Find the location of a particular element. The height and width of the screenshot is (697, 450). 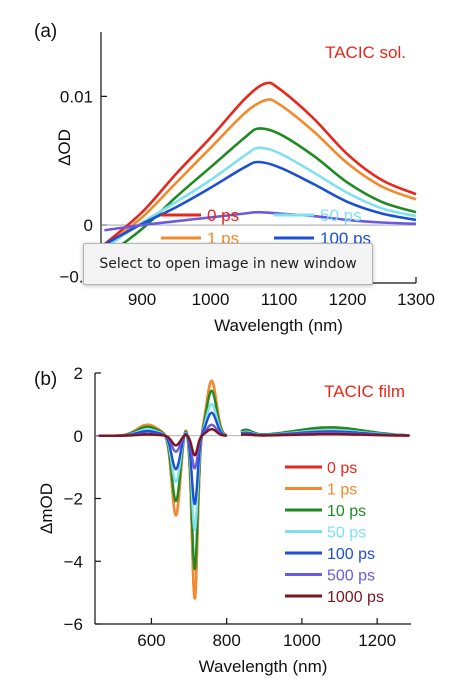

panel-label-a: (a) is located at coordinates (45, 31).